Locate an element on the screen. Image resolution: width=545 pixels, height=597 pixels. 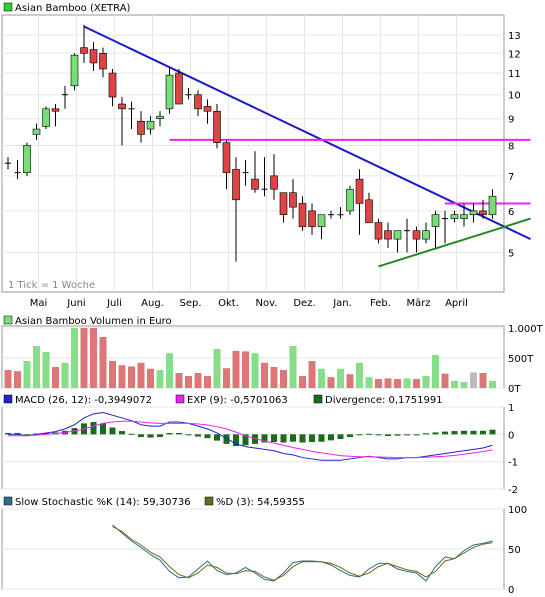
price-y-tick-label: 7 is located at coordinates (511, 177).